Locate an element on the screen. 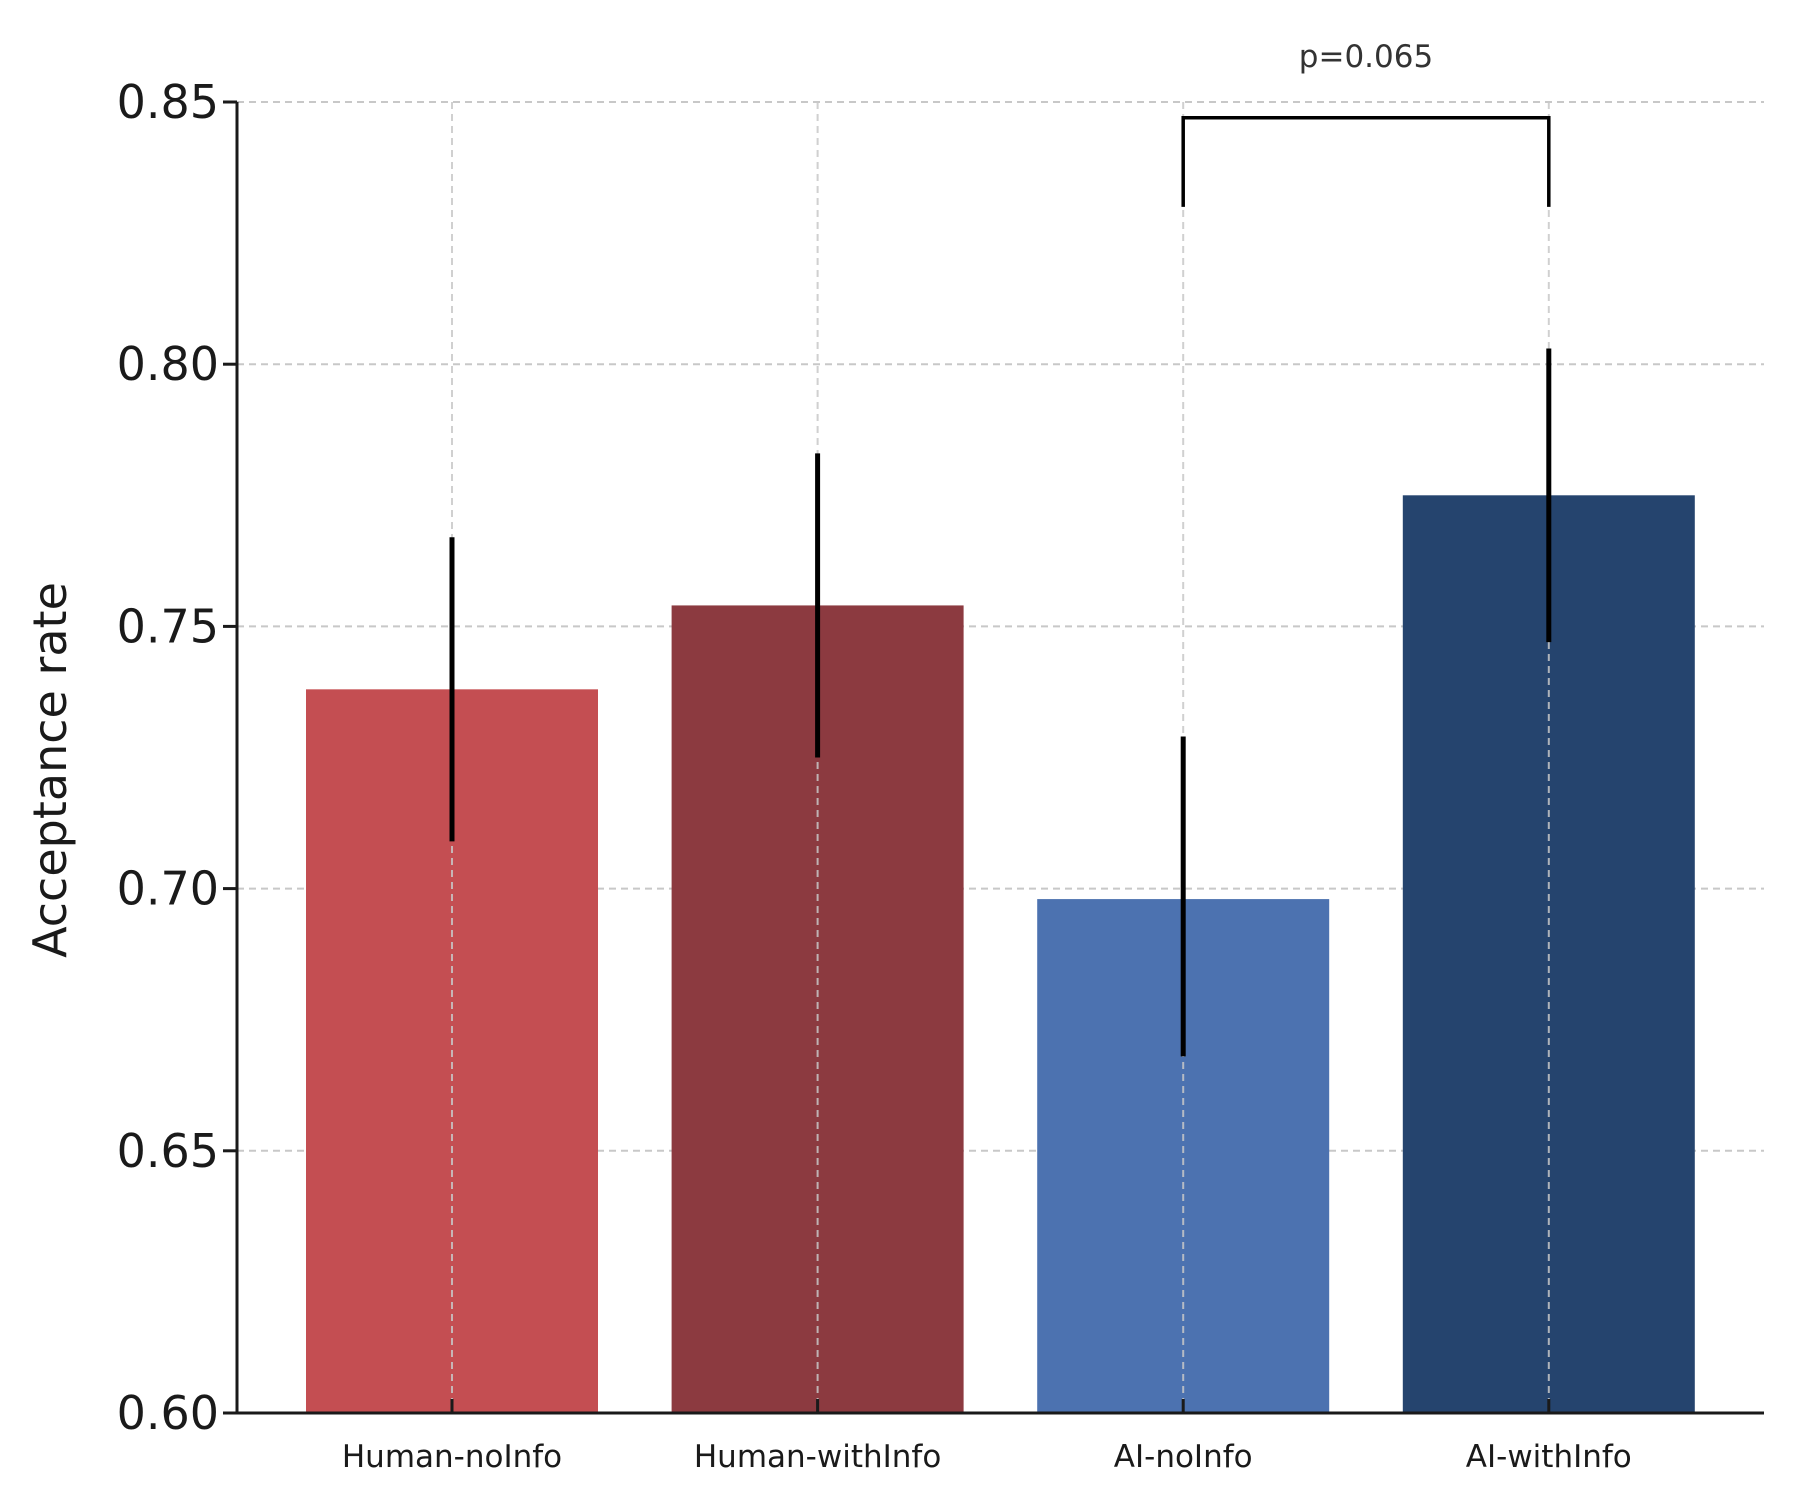 This screenshot has width=1800, height=1504. y-tick-label: 0.60 is located at coordinates (168, 1413).